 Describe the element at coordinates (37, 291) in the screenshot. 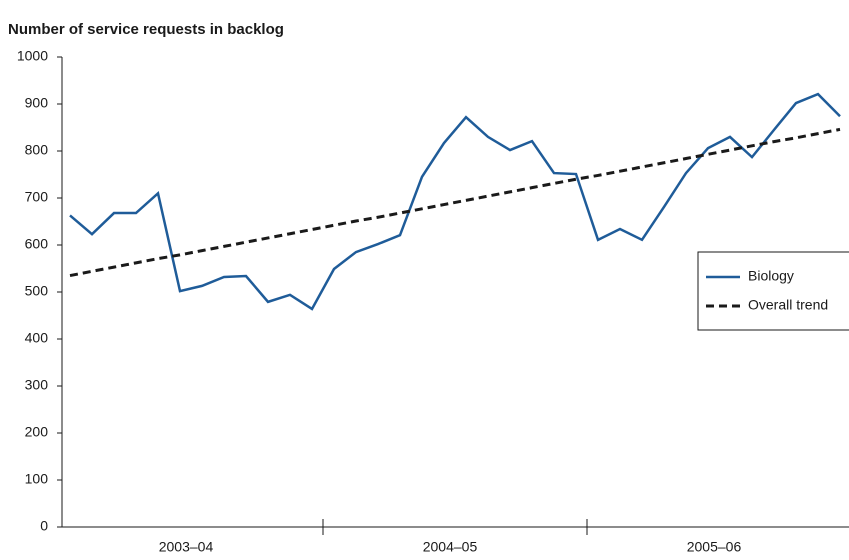

I see `y-tick-label: 500` at that location.